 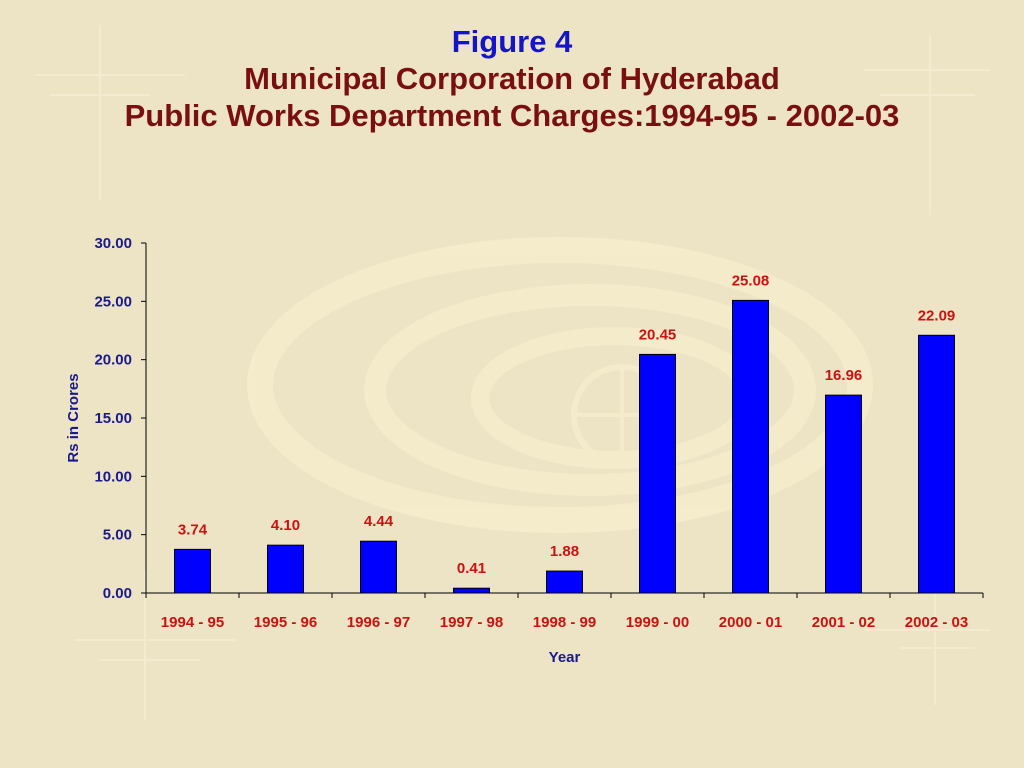 What do you see at coordinates (285, 525) in the screenshot?
I see `bar-value-label: 4.10` at bounding box center [285, 525].